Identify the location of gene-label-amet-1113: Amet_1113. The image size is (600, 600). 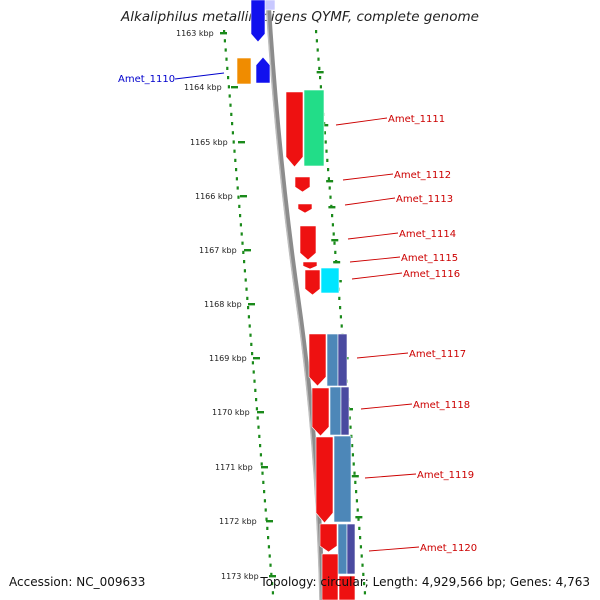
(424, 199).